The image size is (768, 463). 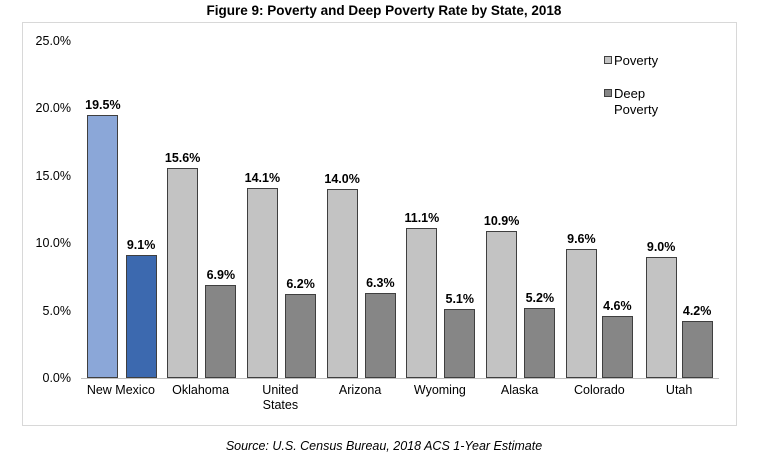 What do you see at coordinates (460, 343) in the screenshot?
I see `bar-deep-poverty-wyoming` at bounding box center [460, 343].